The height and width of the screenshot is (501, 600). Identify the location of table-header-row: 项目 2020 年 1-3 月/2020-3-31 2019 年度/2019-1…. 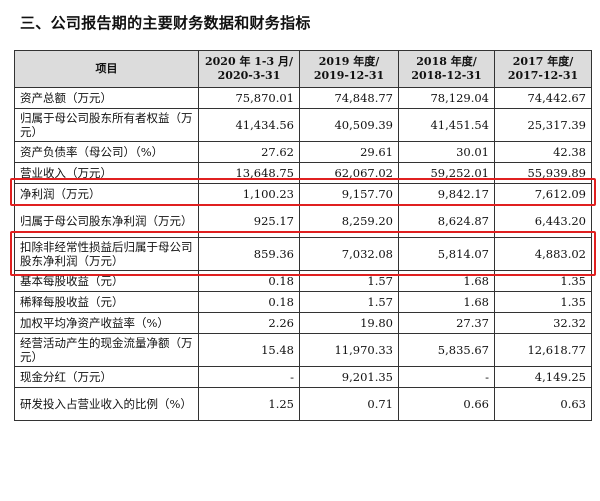
(303, 69).